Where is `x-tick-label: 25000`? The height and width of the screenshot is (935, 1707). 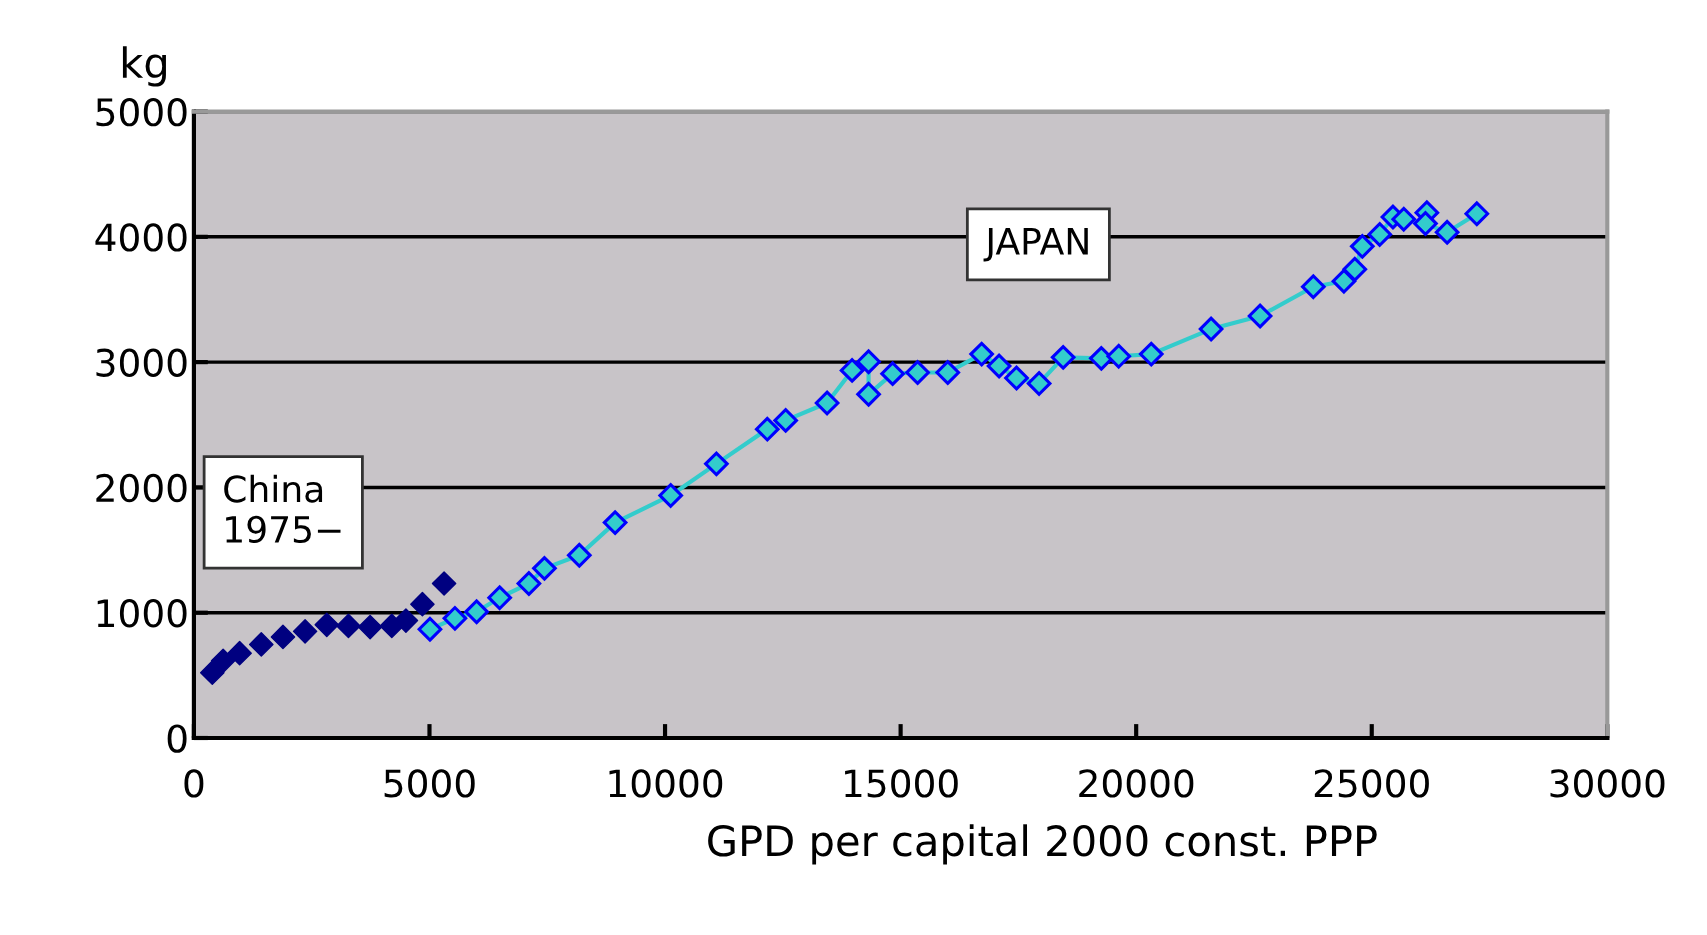 x-tick-label: 25000 is located at coordinates (1371, 783).